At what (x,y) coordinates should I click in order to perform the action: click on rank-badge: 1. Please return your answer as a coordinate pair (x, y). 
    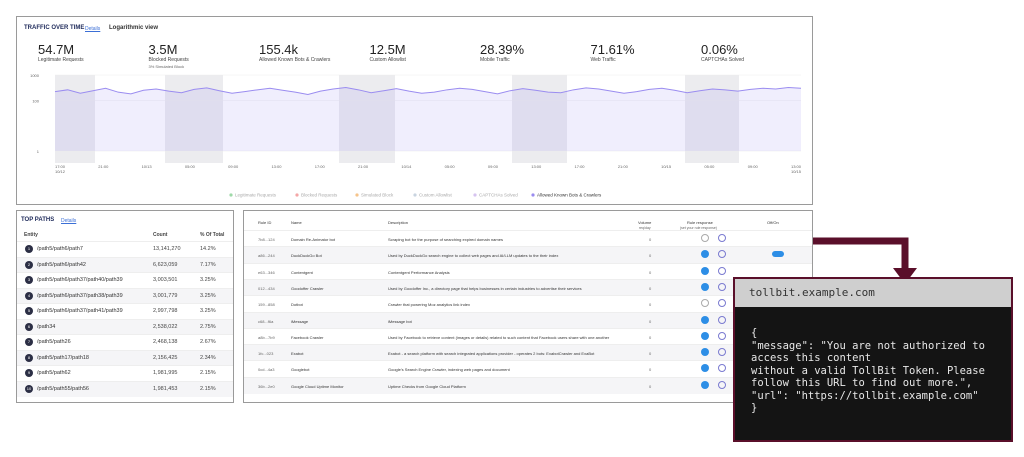
    Looking at the image, I should click on (29, 249).